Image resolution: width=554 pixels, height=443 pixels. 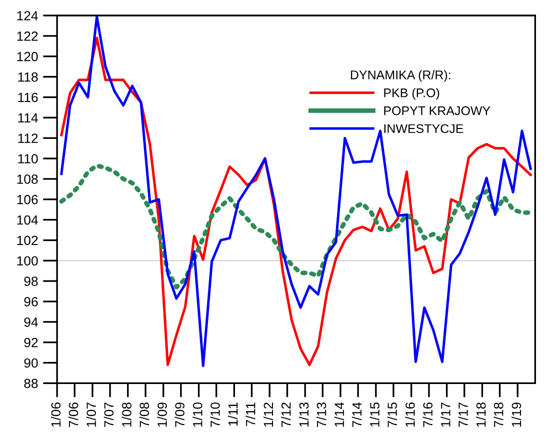 What do you see at coordinates (55, 414) in the screenshot?
I see `x-tick-label: 1/06` at bounding box center [55, 414].